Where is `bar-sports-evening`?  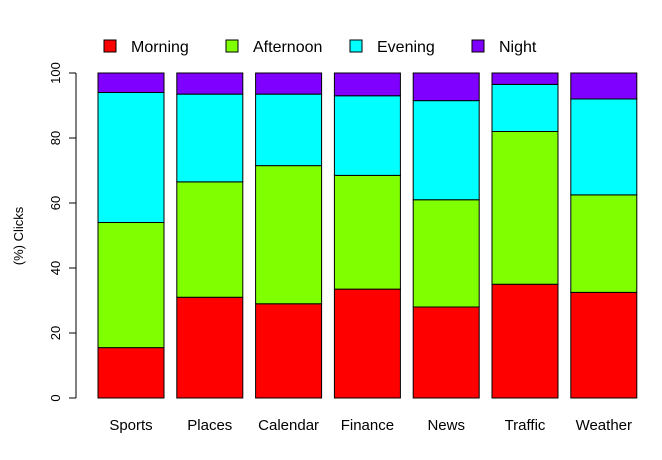 bar-sports-evening is located at coordinates (131, 157).